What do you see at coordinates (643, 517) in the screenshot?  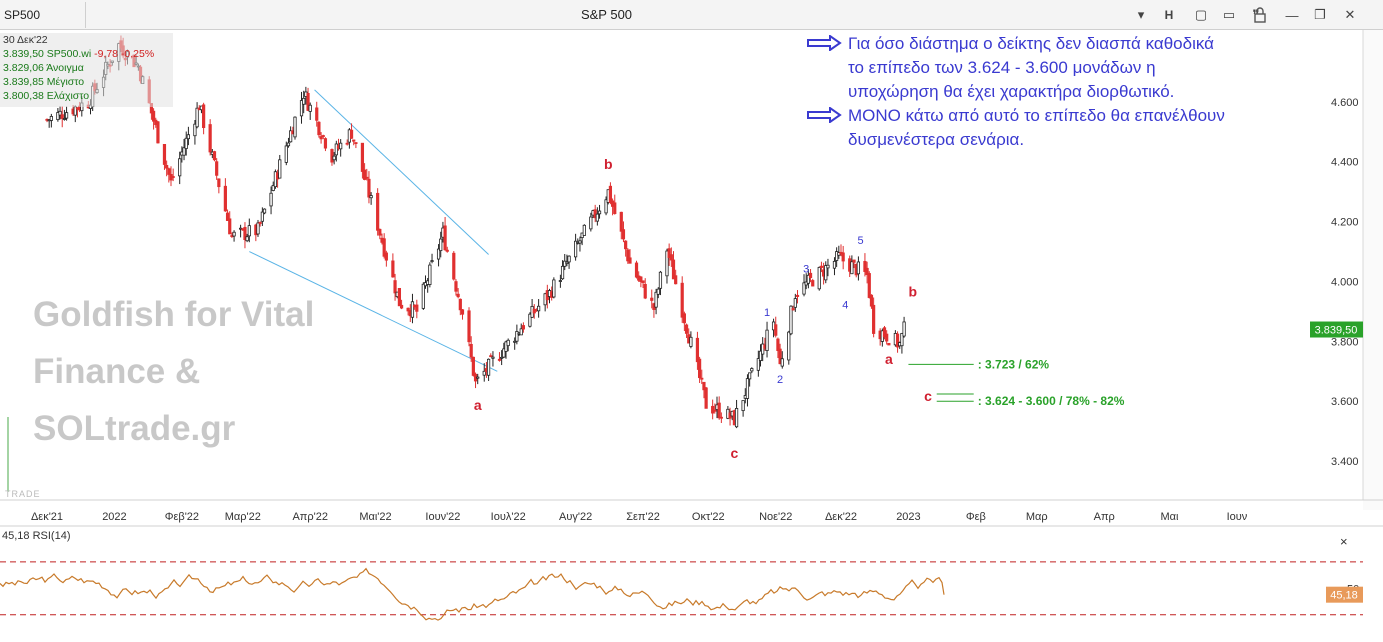 I see `time-tick-label: Σεπ'22` at bounding box center [643, 517].